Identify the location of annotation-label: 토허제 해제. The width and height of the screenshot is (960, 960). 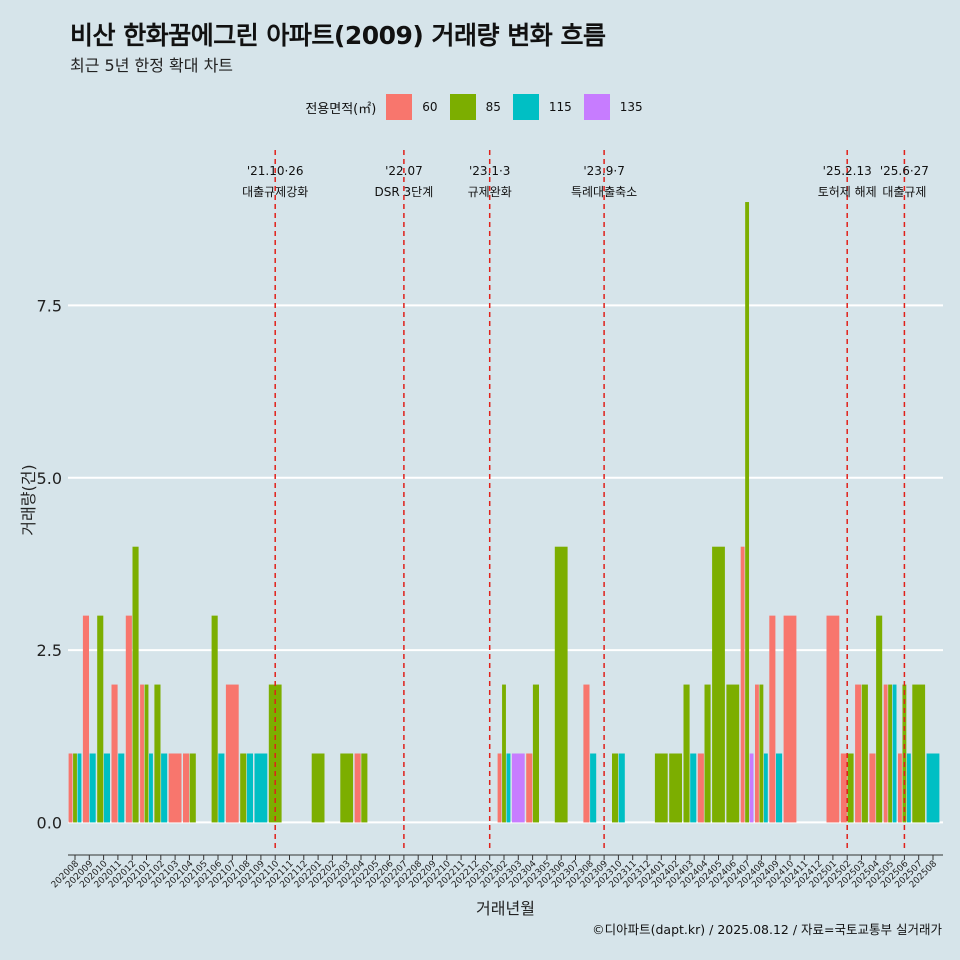
(847, 192).